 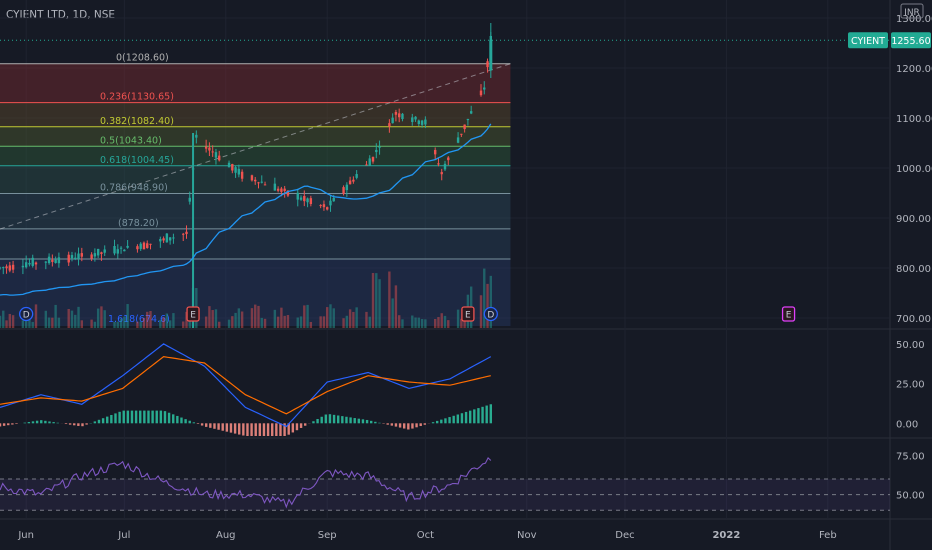 I want to click on price-axis-label: 1100.00, so click(x=914, y=119).